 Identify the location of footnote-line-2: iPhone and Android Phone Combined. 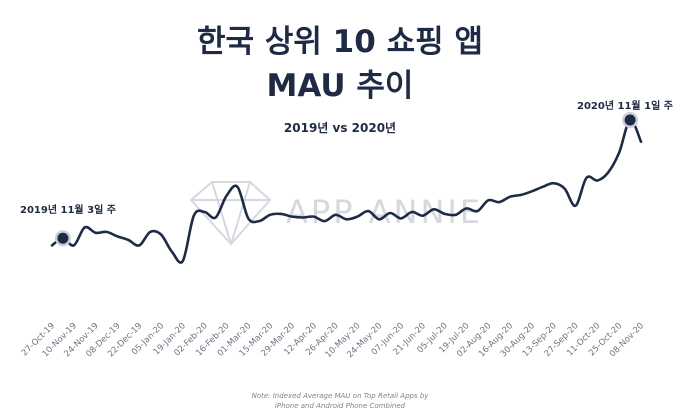
(340, 406).